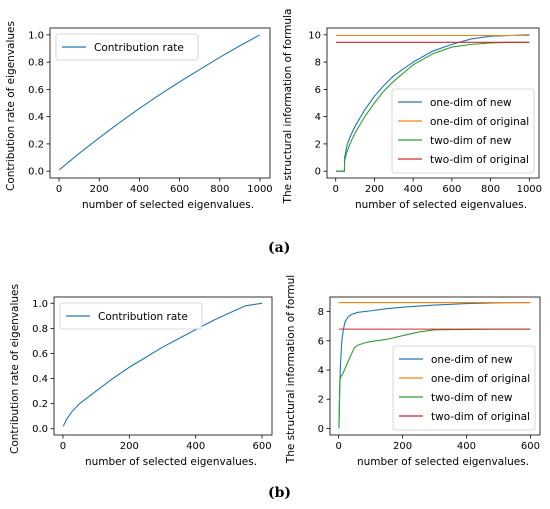  What do you see at coordinates (288, 107) in the screenshot?
I see `y-axis-label: The structural information of formula` at bounding box center [288, 107].